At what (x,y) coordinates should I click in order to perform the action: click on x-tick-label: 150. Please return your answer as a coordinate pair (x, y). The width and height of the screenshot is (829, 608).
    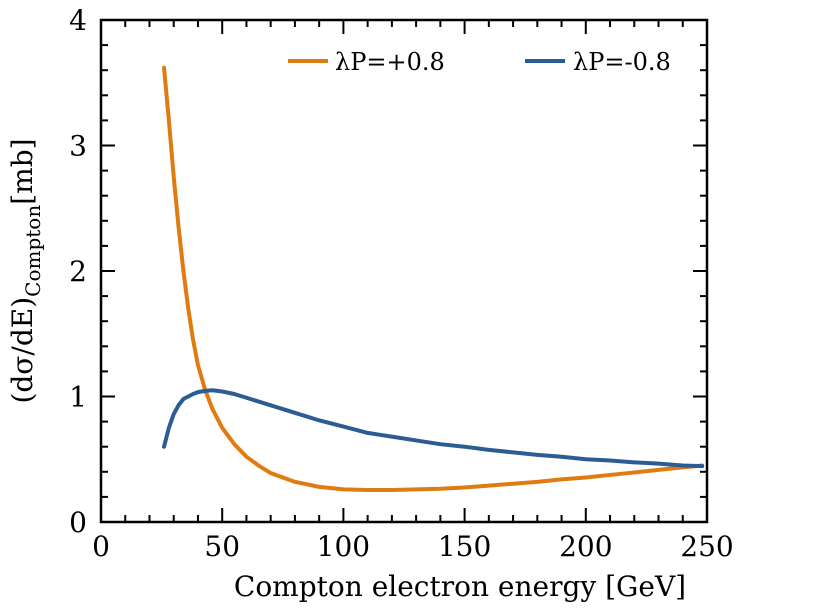
    Looking at the image, I should click on (464, 546).